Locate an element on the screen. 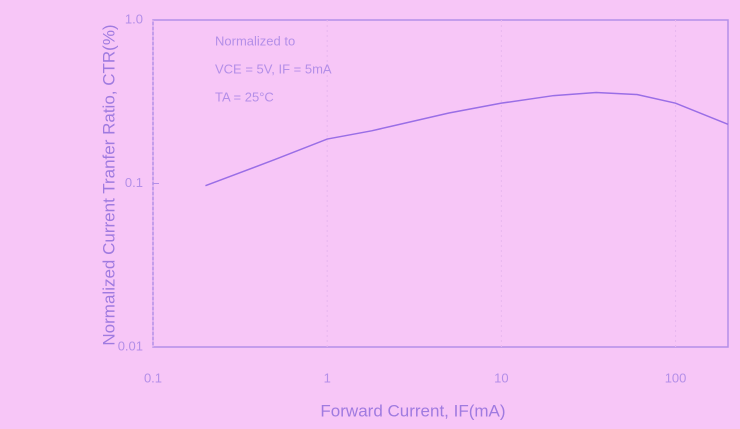 The image size is (740, 429). annotation: TA = 25°C is located at coordinates (244, 96).